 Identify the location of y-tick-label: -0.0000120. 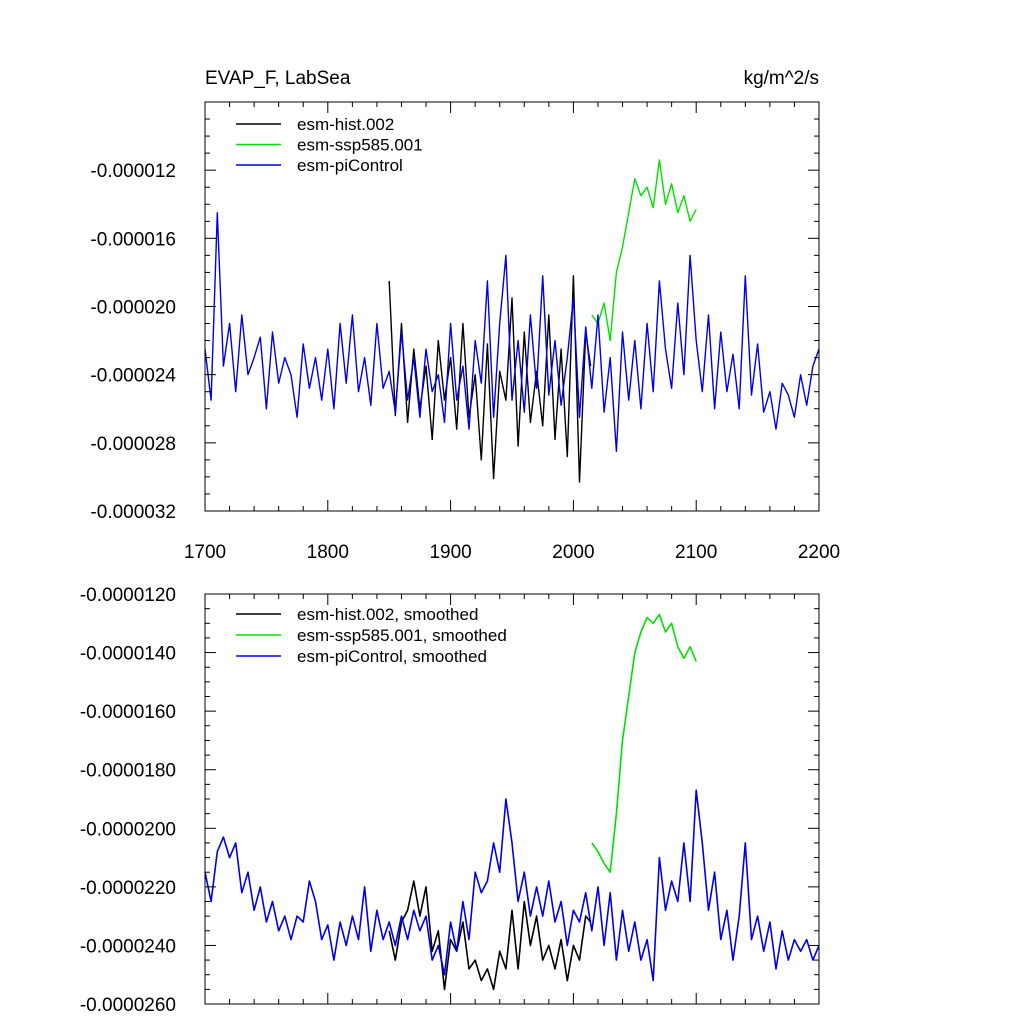
(128, 595).